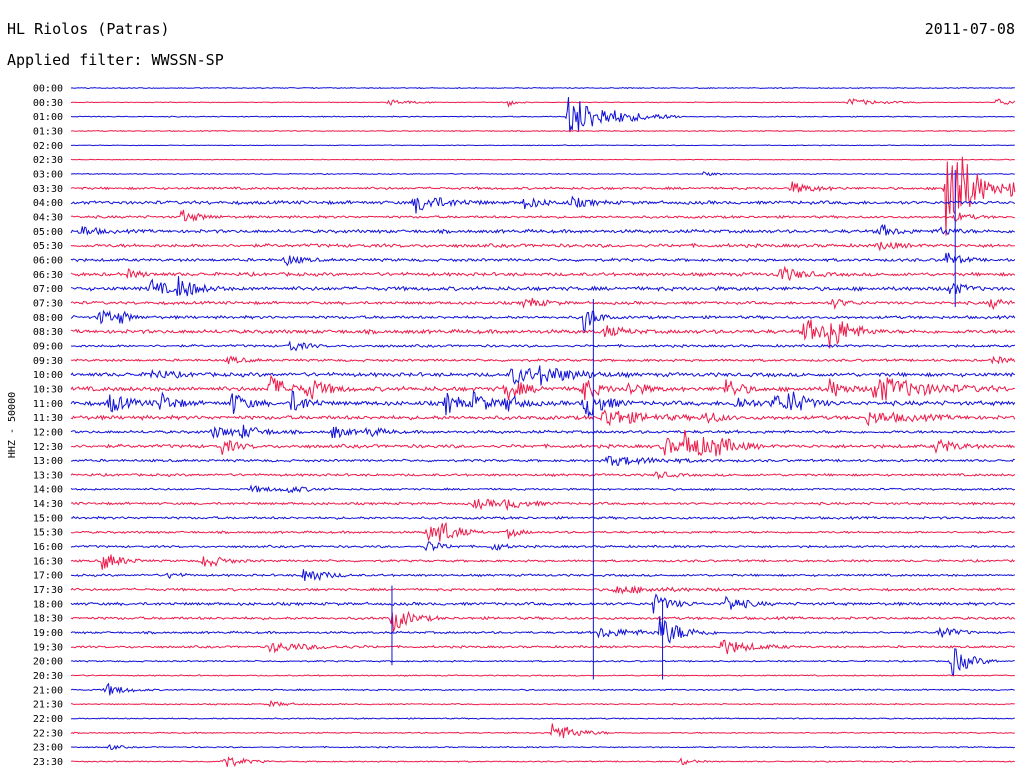  I want to click on time-tick-label: 02:30, so click(48, 160).